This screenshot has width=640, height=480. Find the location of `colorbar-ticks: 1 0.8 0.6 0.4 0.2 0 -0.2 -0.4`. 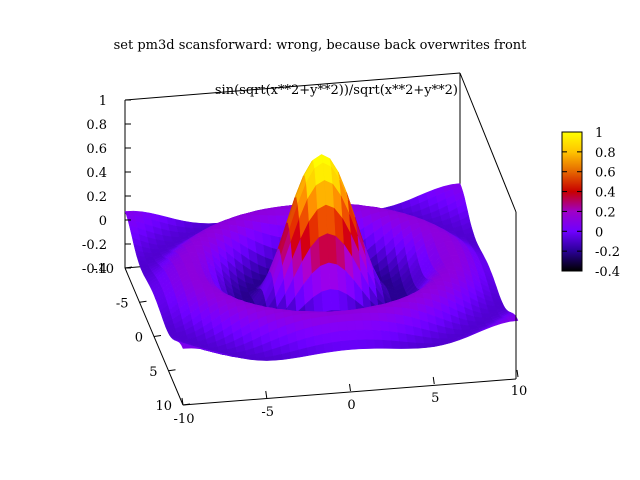

colorbar-ticks: 1 0.8 0.6 0.4 0.2 0 -0.2 -0.4 is located at coordinates (591, 203).